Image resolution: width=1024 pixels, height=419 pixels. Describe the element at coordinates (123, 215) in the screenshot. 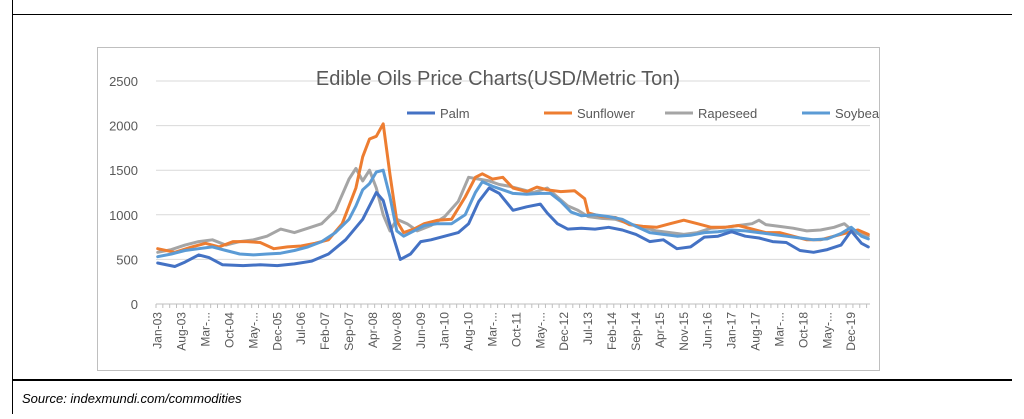

I see `y-tick-label: 1000` at that location.